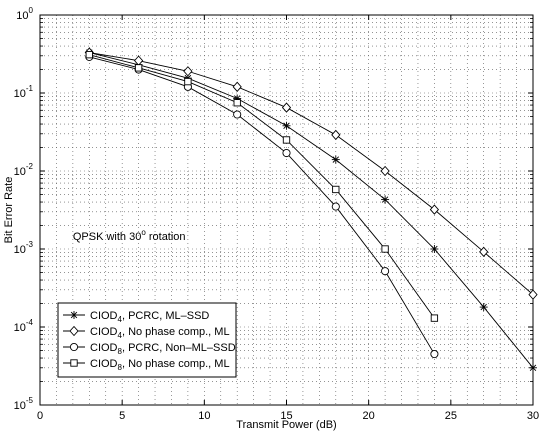 The height and width of the screenshot is (433, 545). Describe the element at coordinates (369, 416) in the screenshot. I see `x-tick-label: 20` at that location.